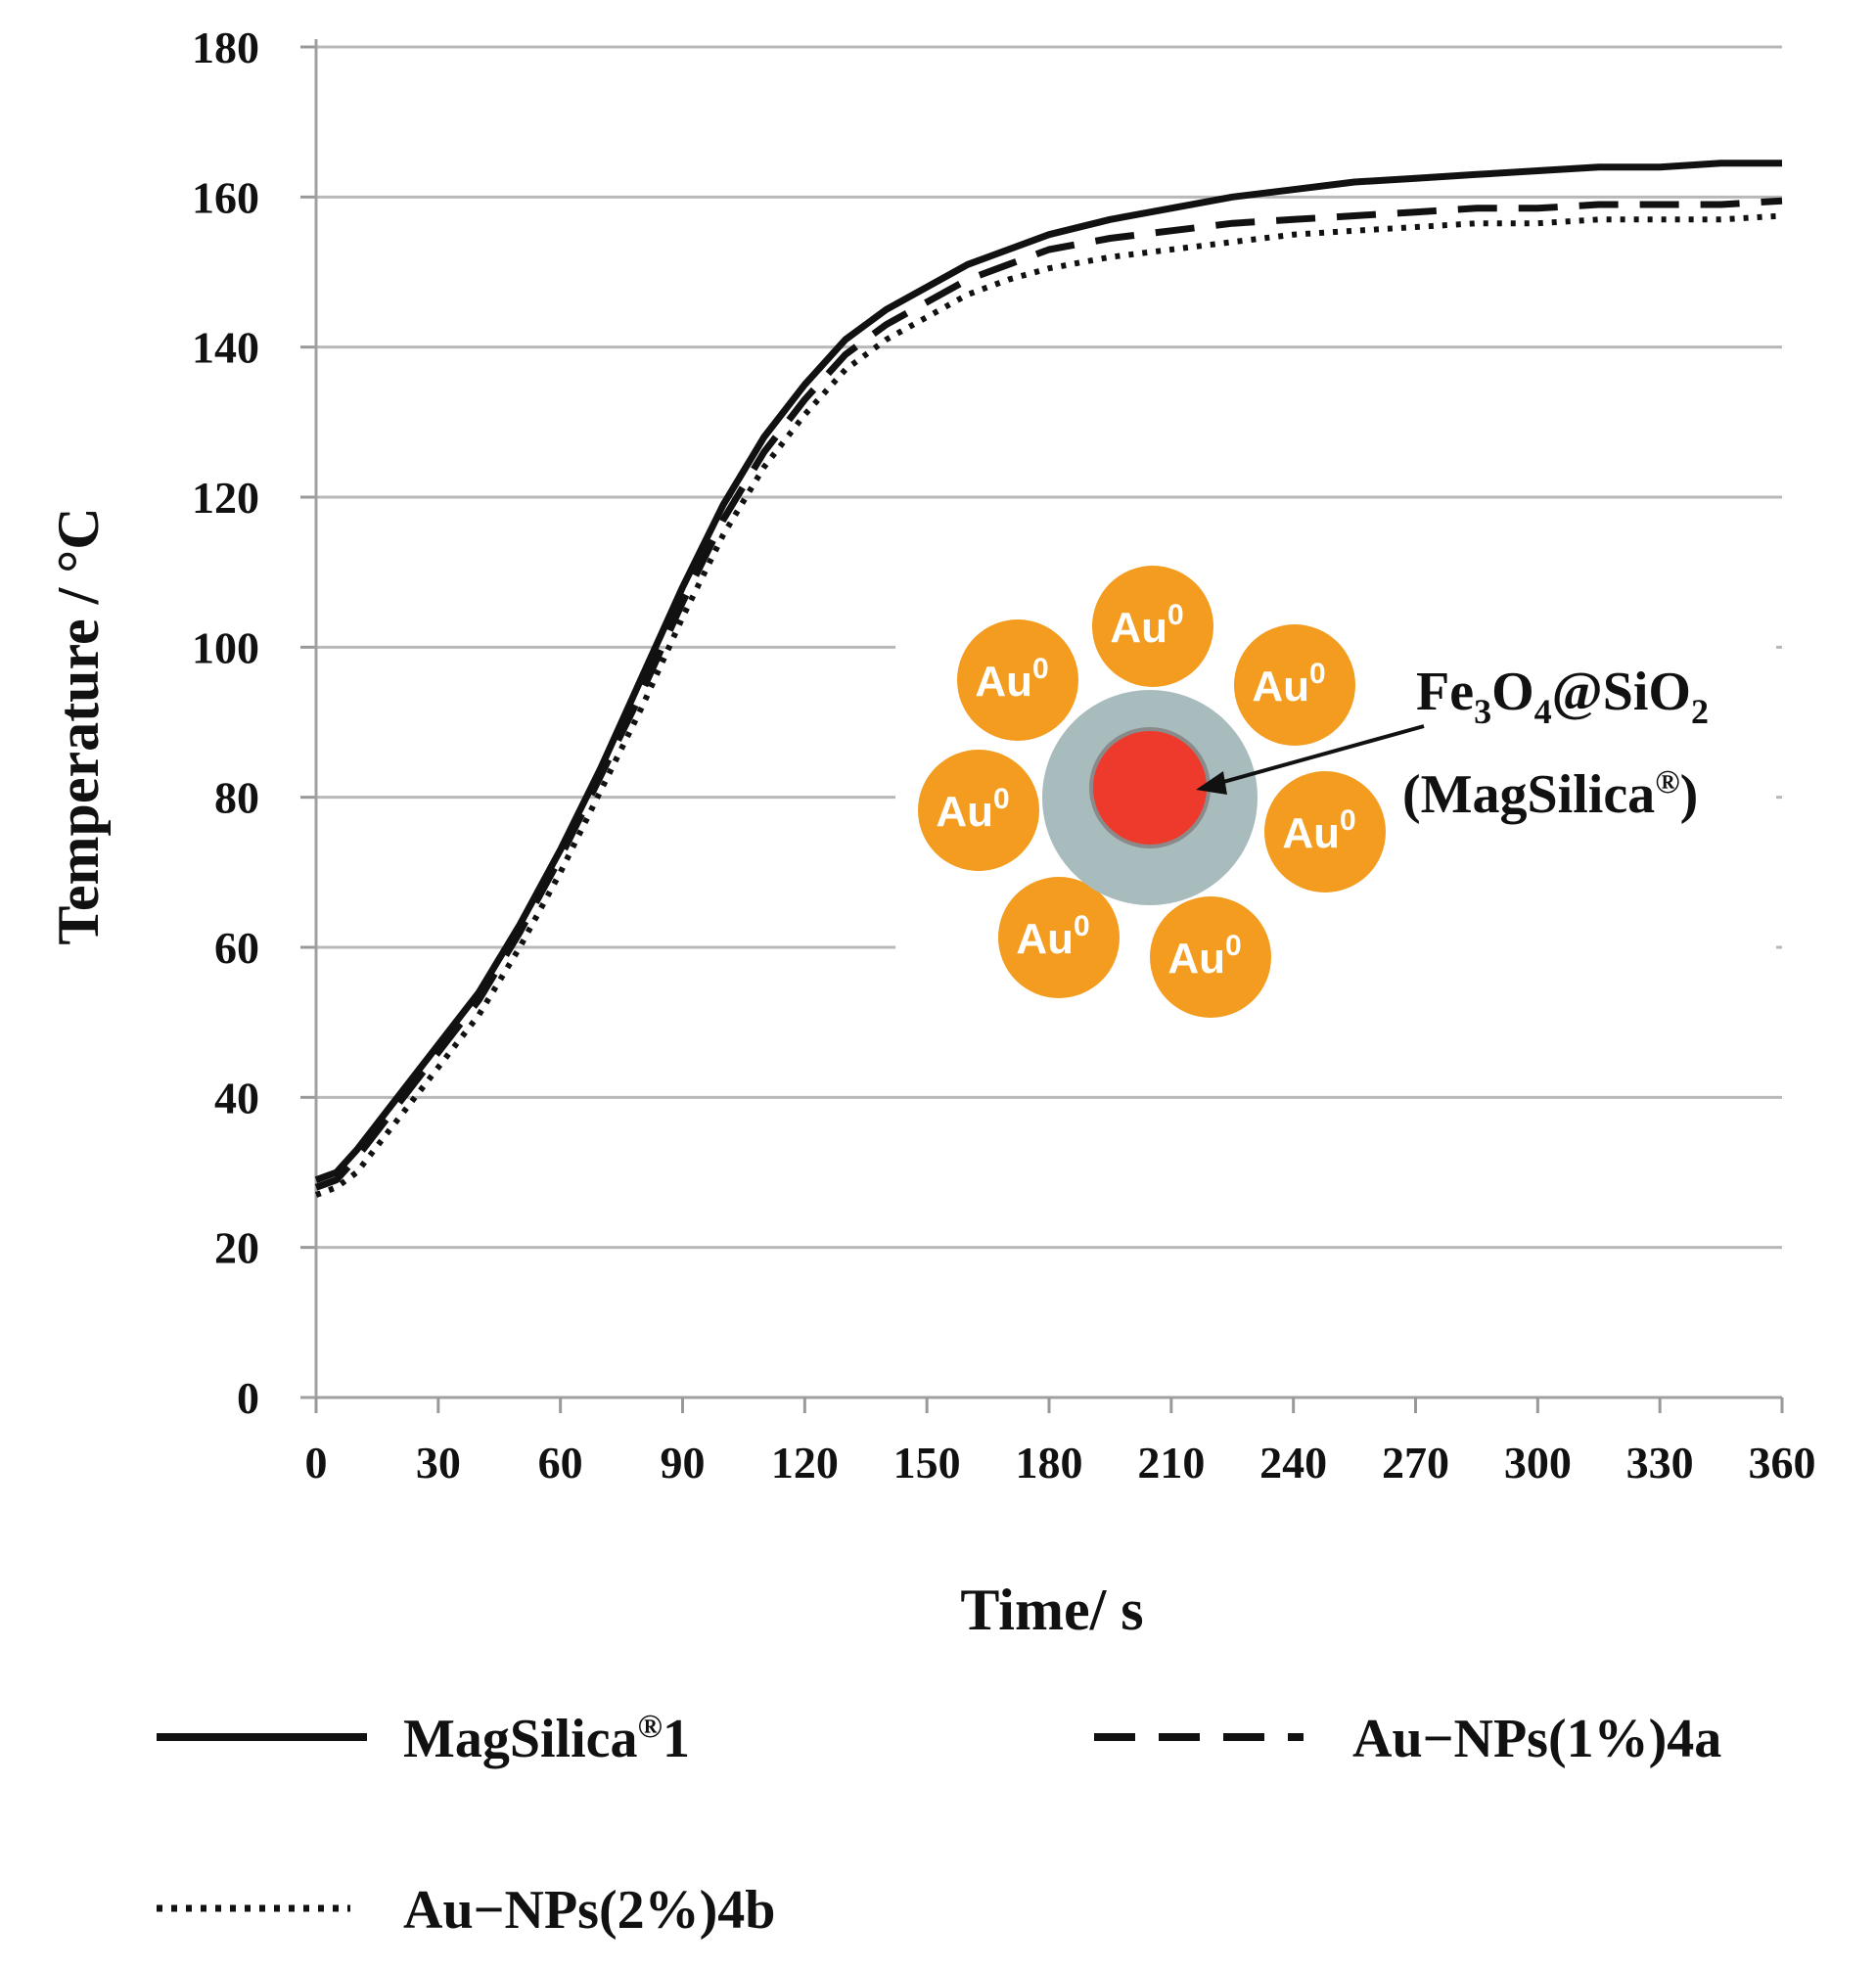  What do you see at coordinates (546, 1739) in the screenshot?
I see `legend-label-magsilica: MagSilica®1` at bounding box center [546, 1739].